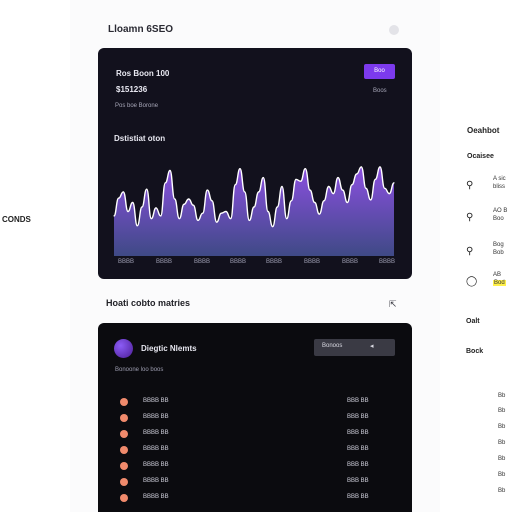  I want to click on metrics-card-subtitle: Bonoone loo boos, so click(139, 370).